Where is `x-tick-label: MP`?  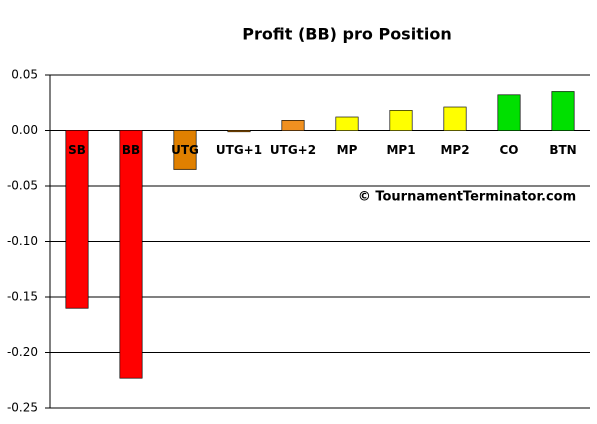
x-tick-label: MP is located at coordinates (347, 150).